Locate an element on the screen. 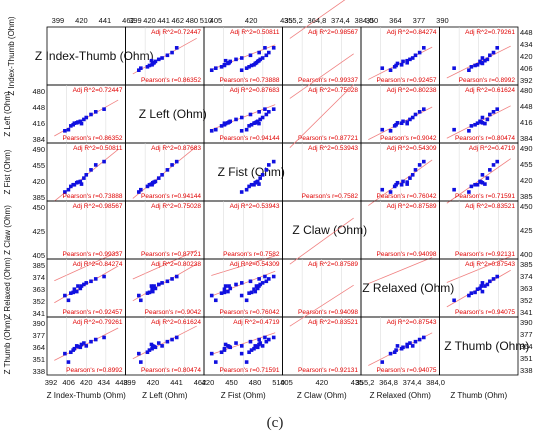 The image size is (550, 445). top-tick-label: 399 is located at coordinates (135, 20).